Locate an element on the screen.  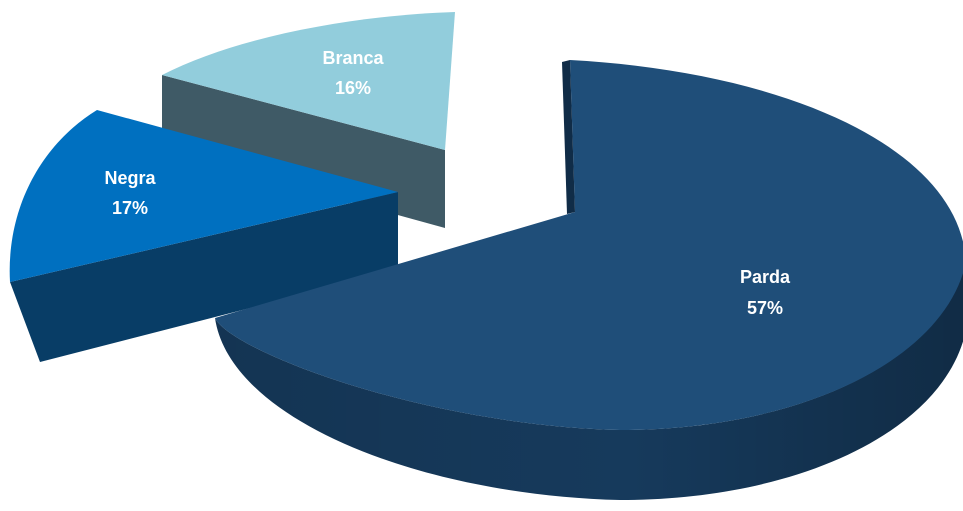
label-parda-name: Parda is located at coordinates (765, 277).